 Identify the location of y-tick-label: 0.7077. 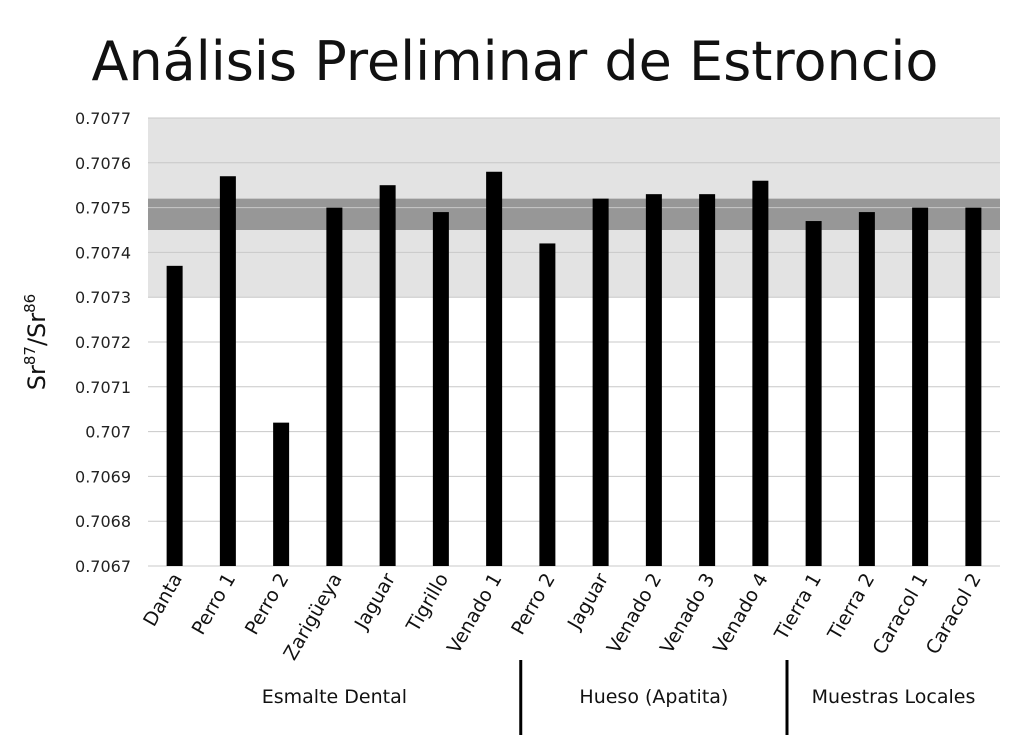
(103, 118).